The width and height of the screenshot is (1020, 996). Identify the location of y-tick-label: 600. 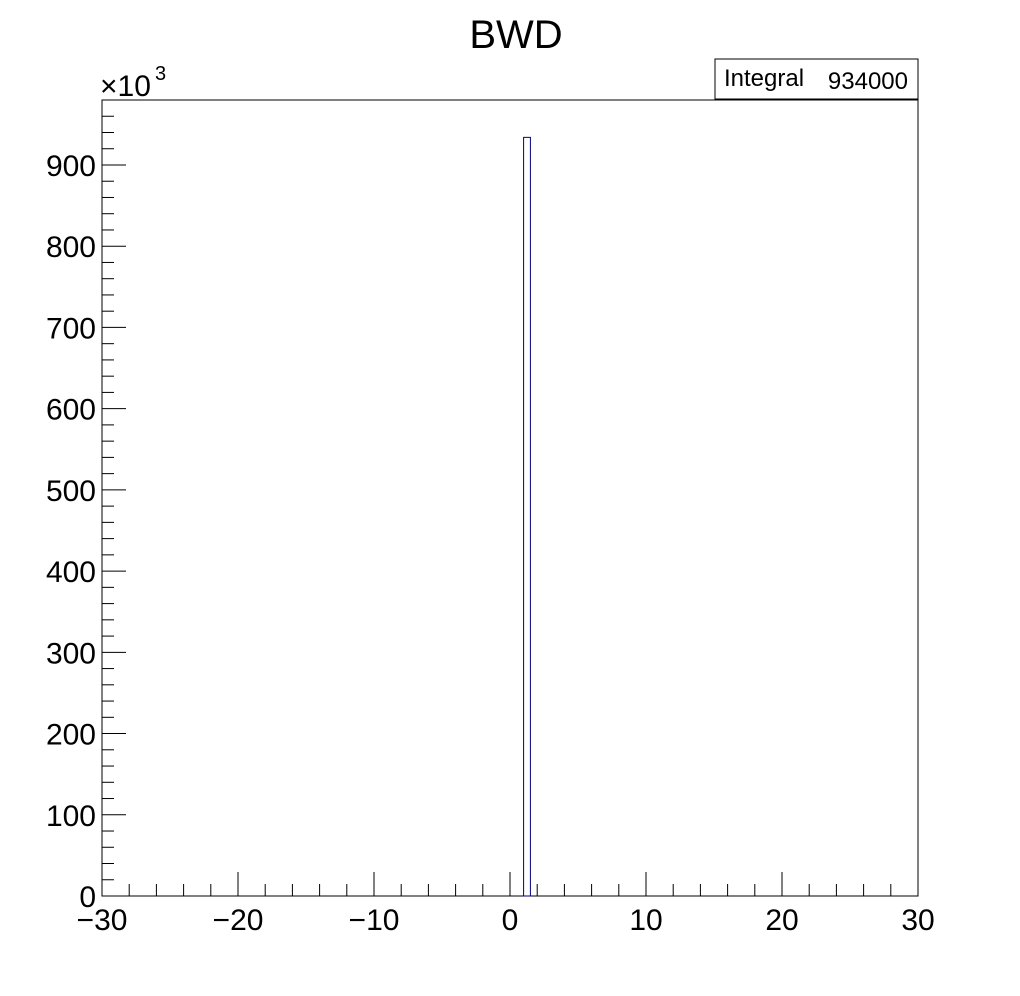
(71, 410).